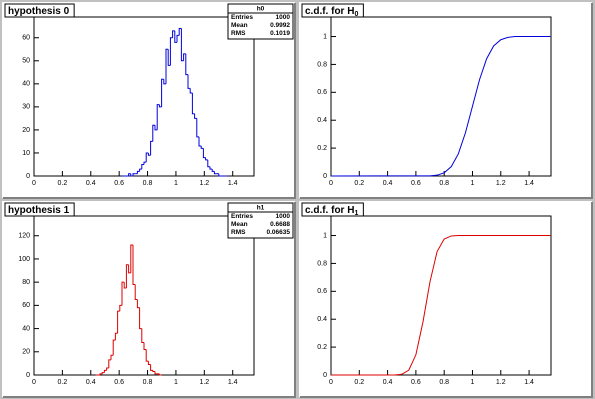  What do you see at coordinates (261, 208) in the screenshot?
I see `stats-name: h1` at bounding box center [261, 208].